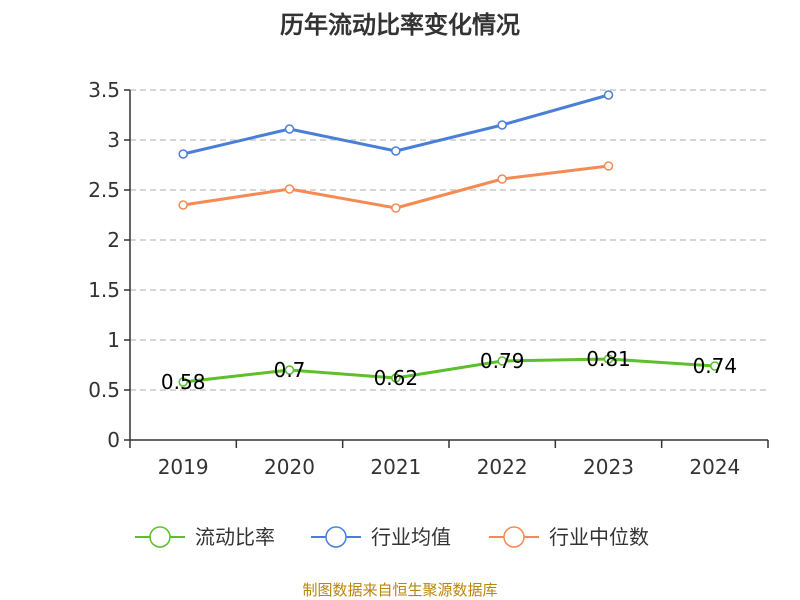 Image resolution: width=800 pixels, height=600 pixels. I want to click on data-label: 0.7, so click(290, 370).